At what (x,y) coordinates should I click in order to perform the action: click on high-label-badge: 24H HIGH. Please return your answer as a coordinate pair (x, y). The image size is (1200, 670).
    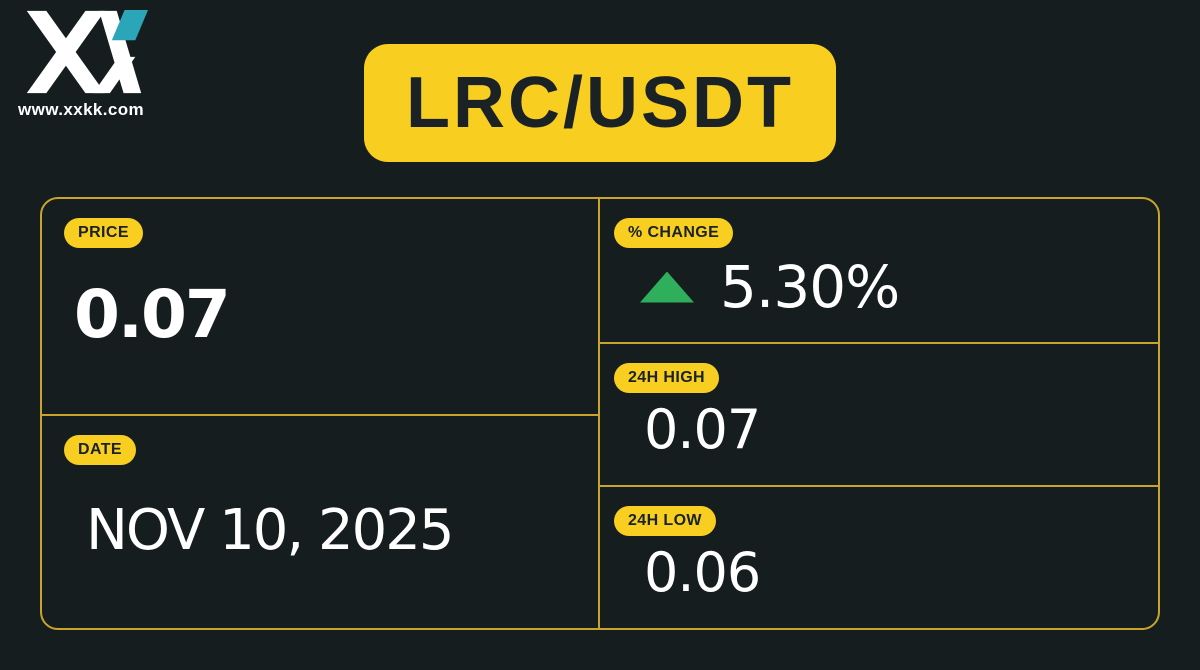
    Looking at the image, I should click on (666, 378).